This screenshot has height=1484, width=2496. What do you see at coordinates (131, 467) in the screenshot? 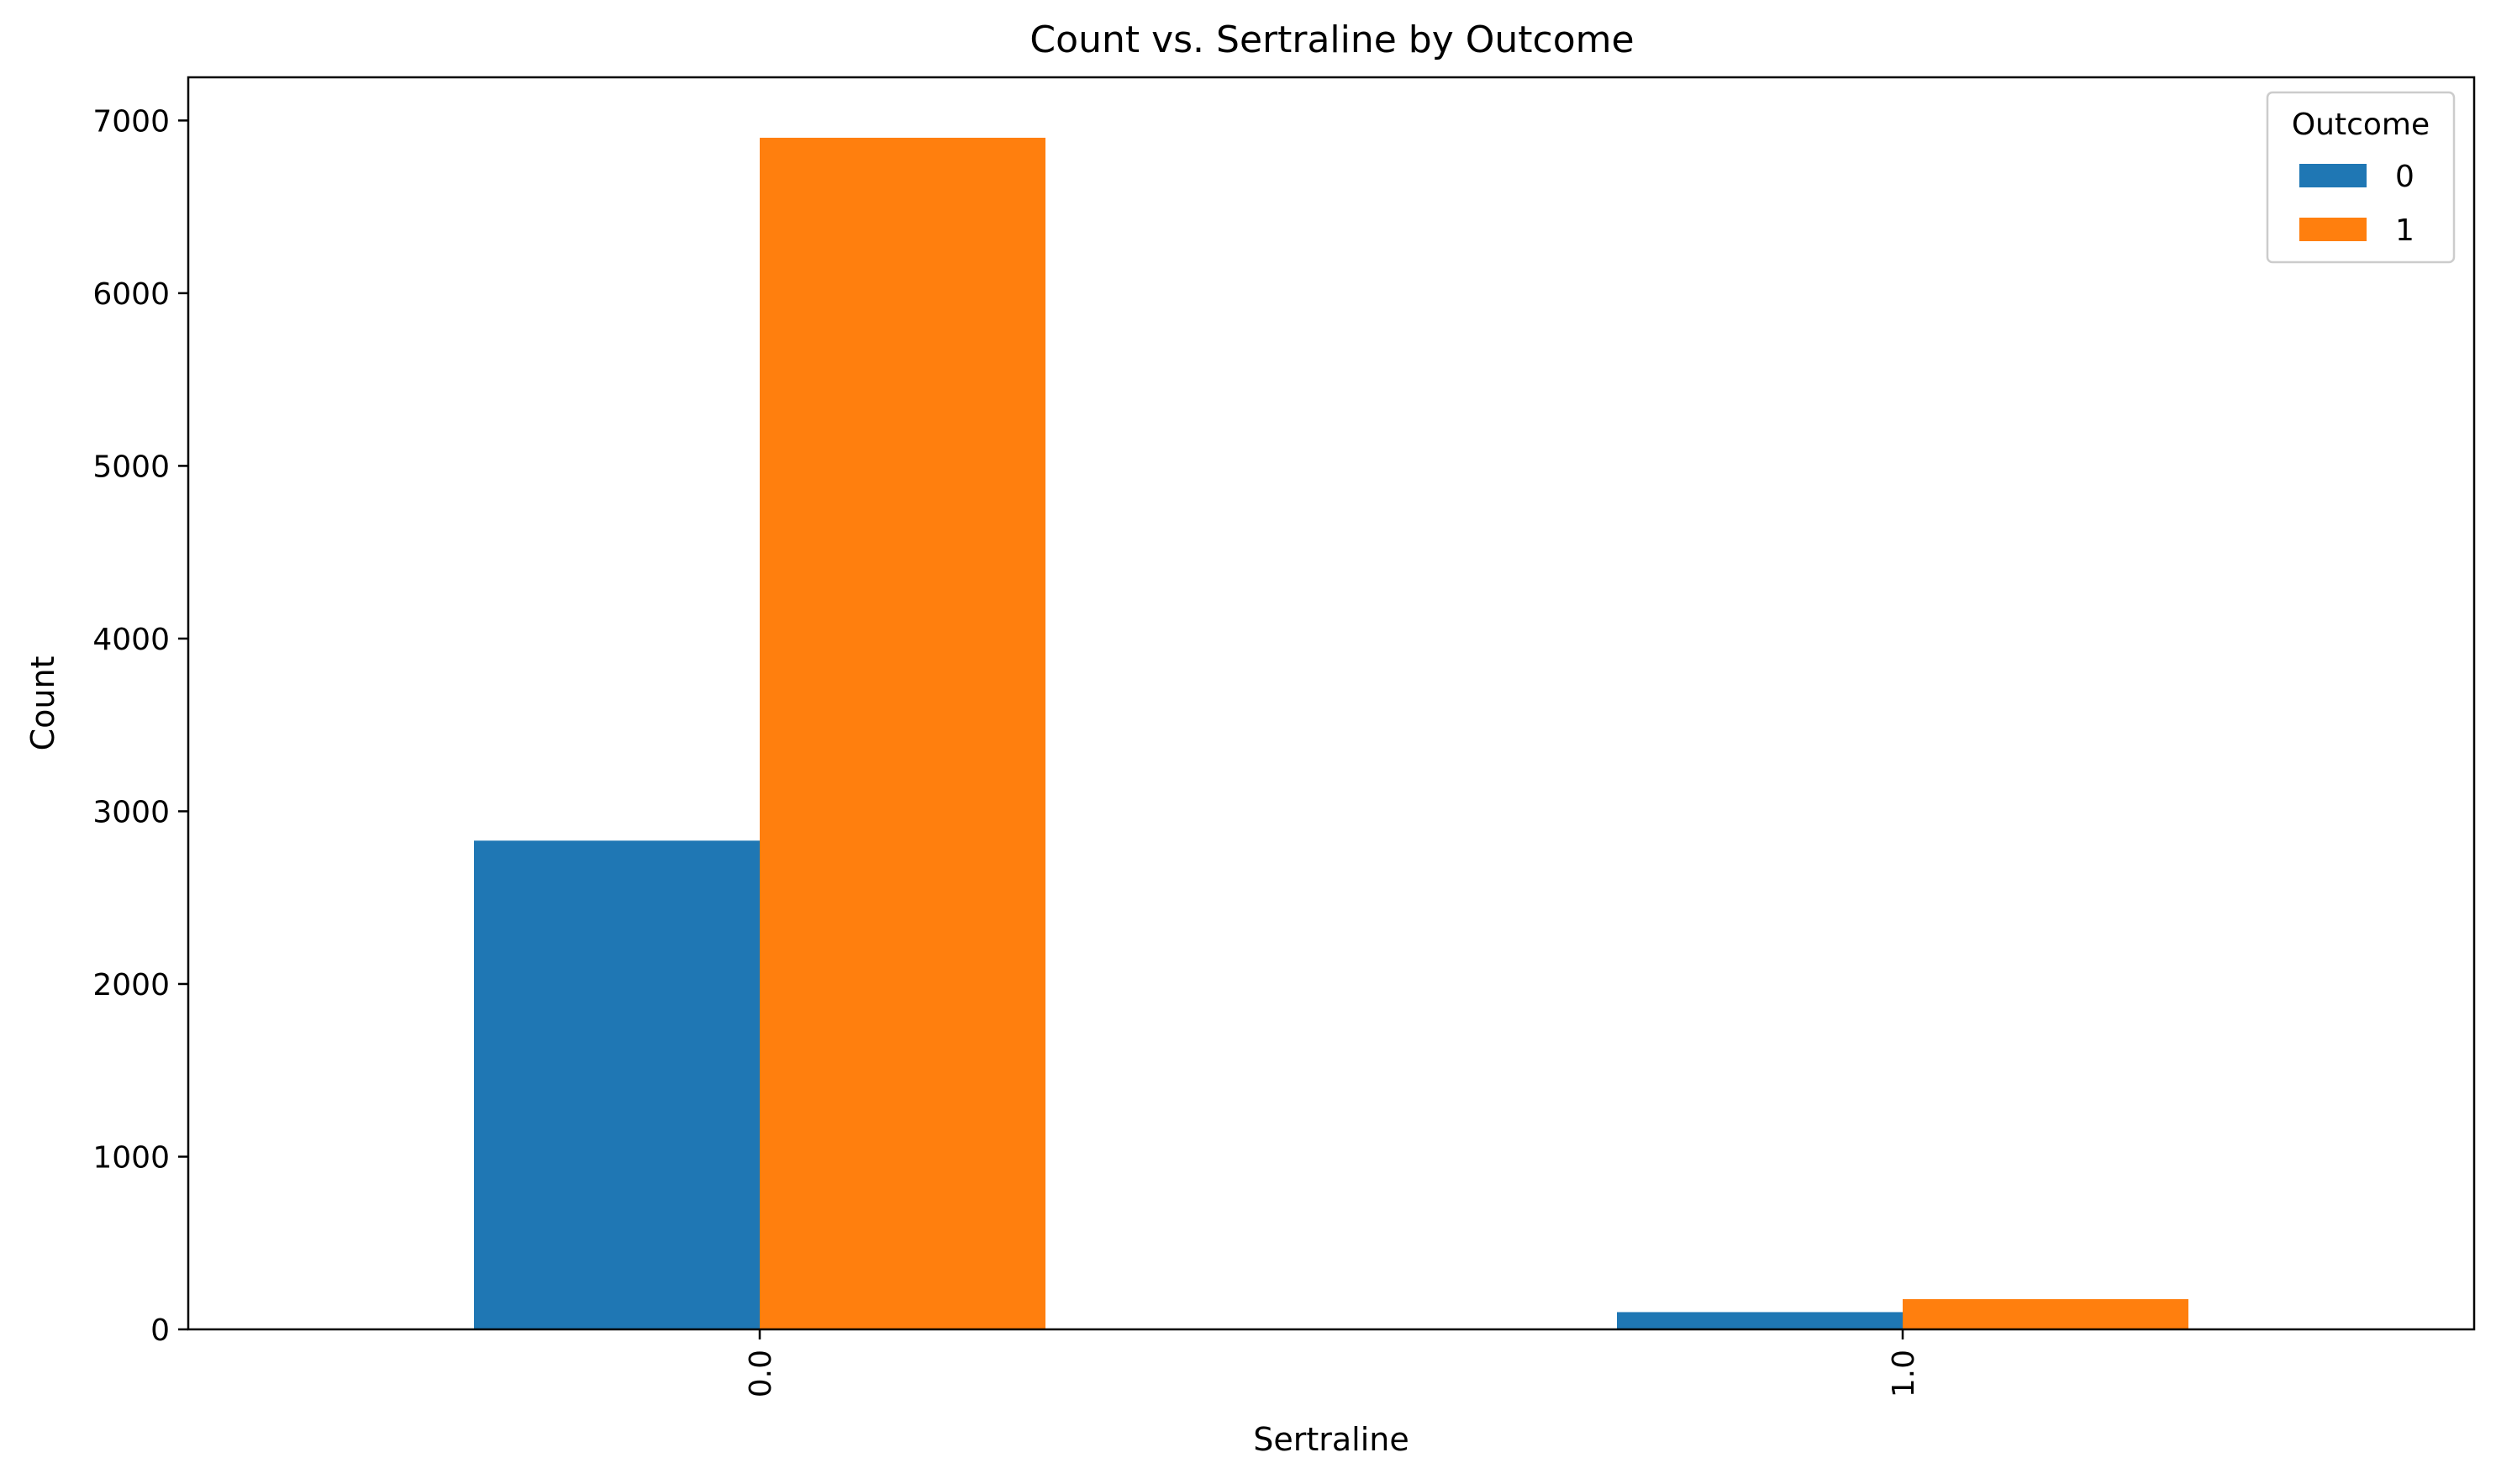
I see `y-tick-label: 5000` at bounding box center [131, 467].